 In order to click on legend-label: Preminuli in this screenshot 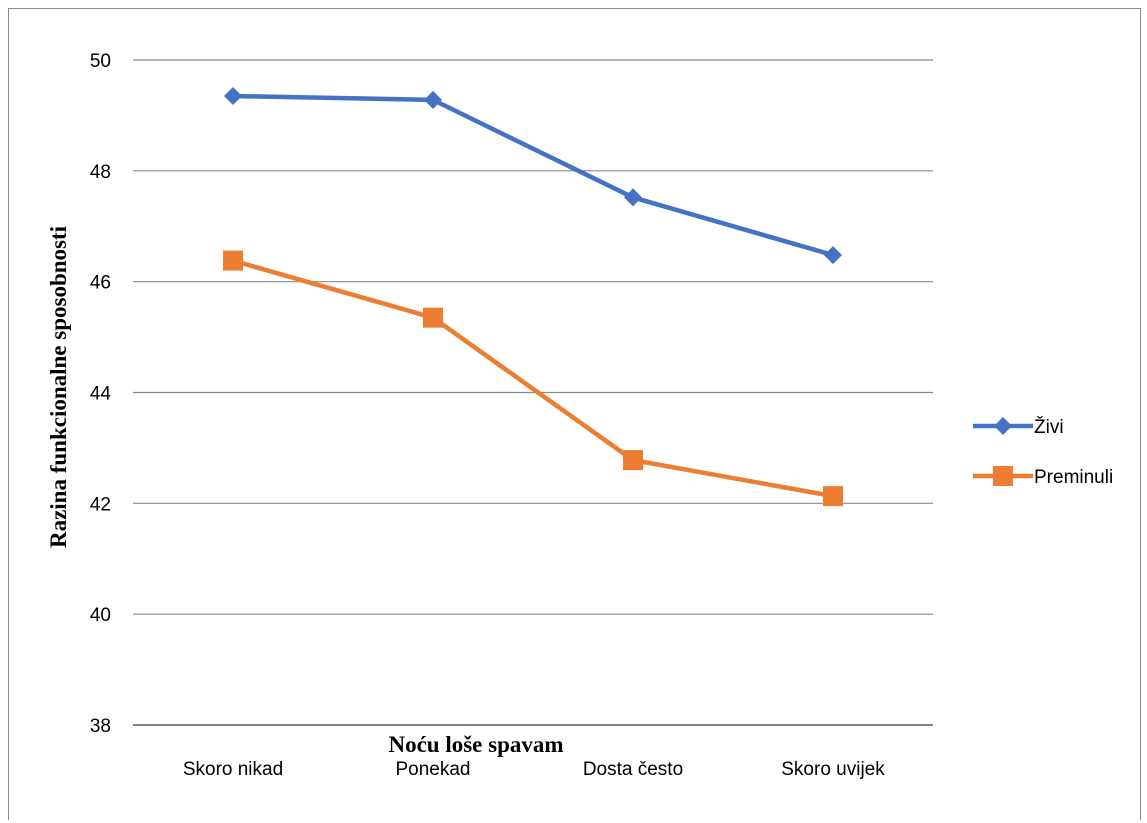, I will do `click(1073, 477)`.